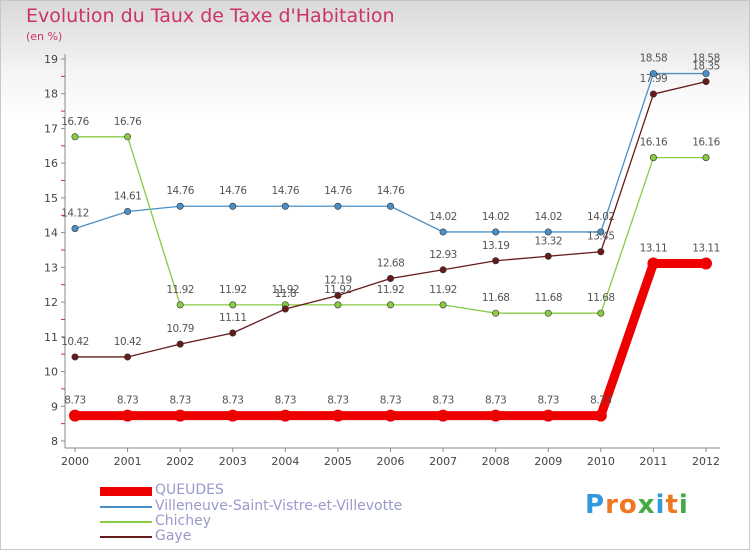  What do you see at coordinates (180, 461) in the screenshot?
I see `x-tick-label: 2002` at bounding box center [180, 461].